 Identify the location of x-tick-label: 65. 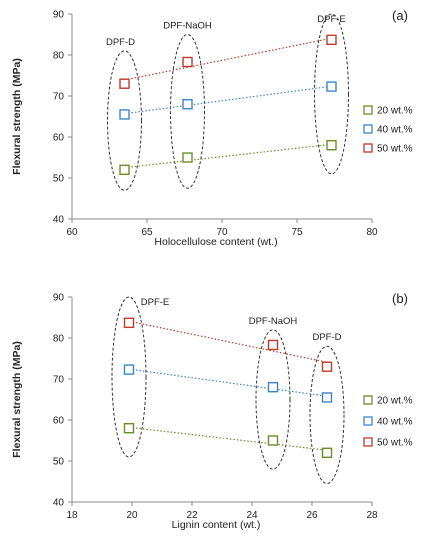
(147, 232).